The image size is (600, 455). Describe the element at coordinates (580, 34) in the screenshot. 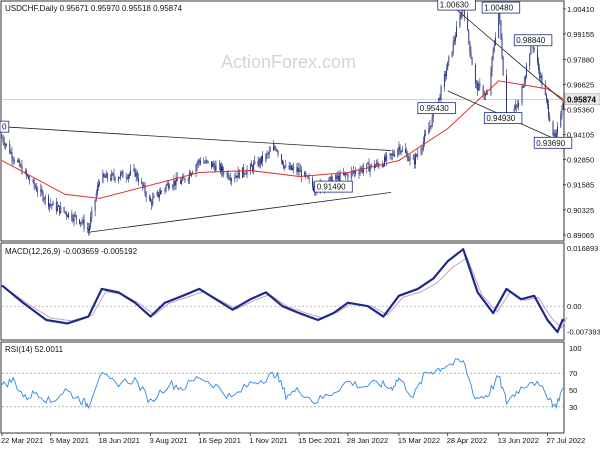

I see `price-axis-tick-label: 0.99155` at that location.